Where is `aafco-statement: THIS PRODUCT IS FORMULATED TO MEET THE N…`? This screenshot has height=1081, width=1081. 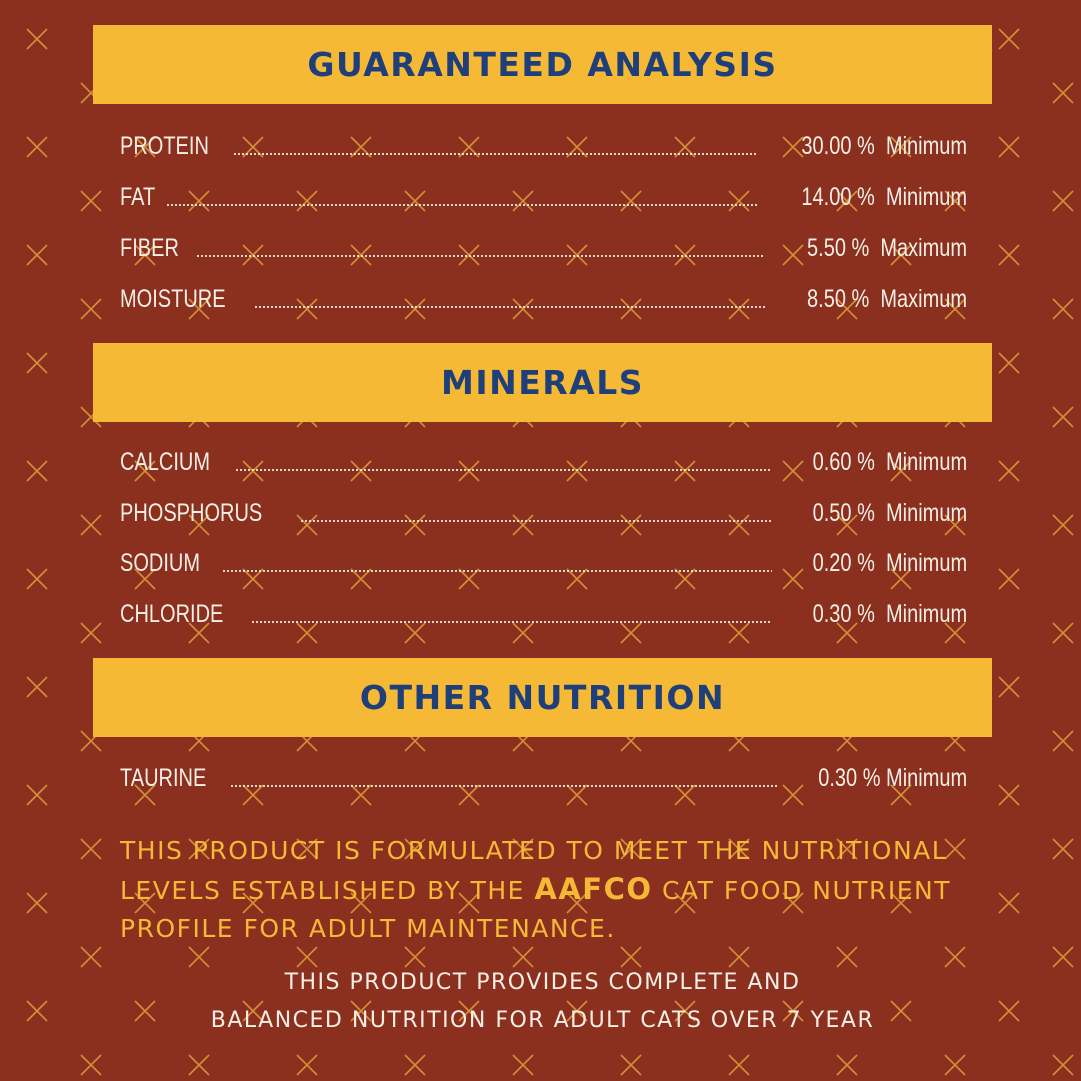 aafco-statement: THIS PRODUCT IS FORMULATED TO MEET THE N… is located at coordinates (550, 890).